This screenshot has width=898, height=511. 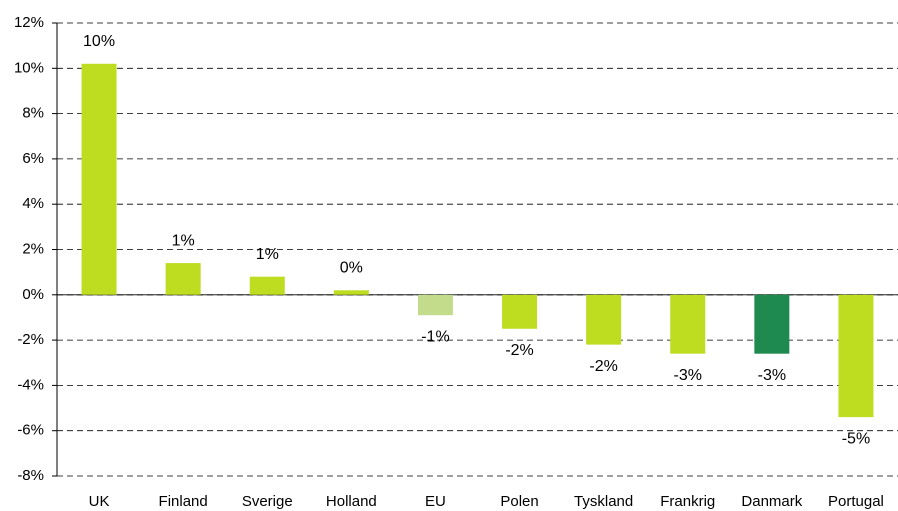 I want to click on x-tick-label: Sverige, so click(x=267, y=501).